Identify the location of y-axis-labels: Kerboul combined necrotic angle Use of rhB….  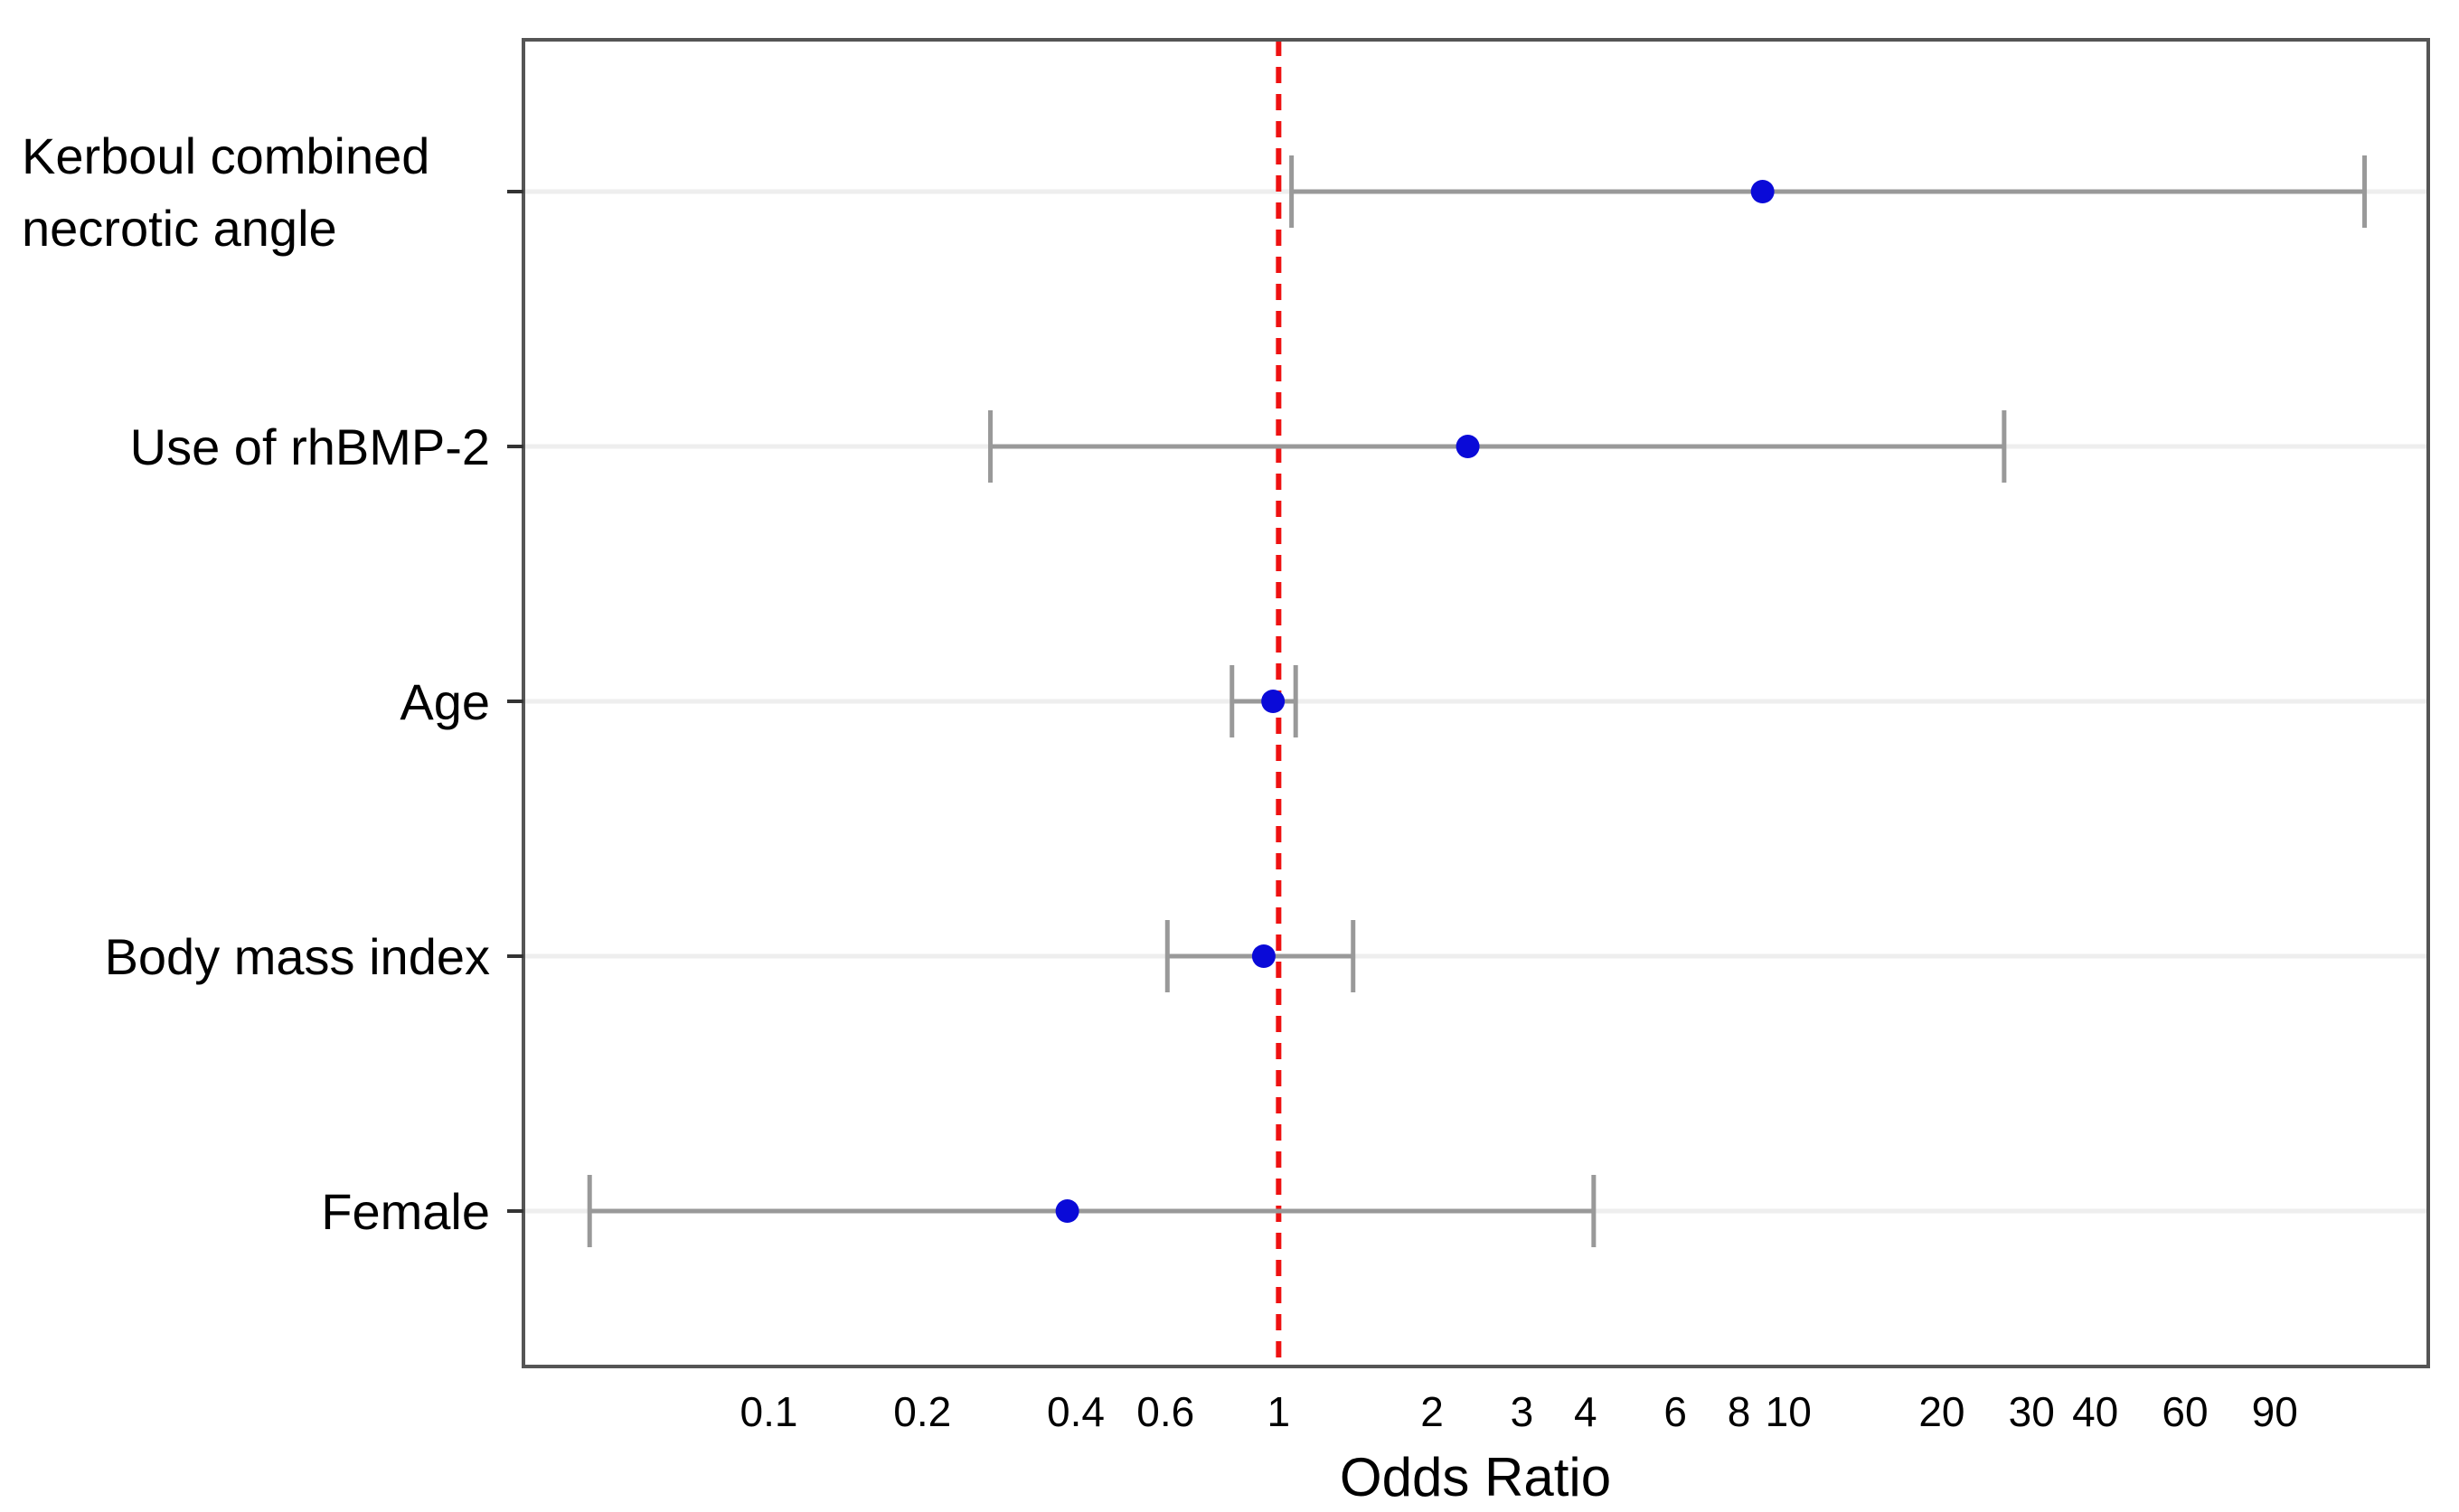
(256, 683).